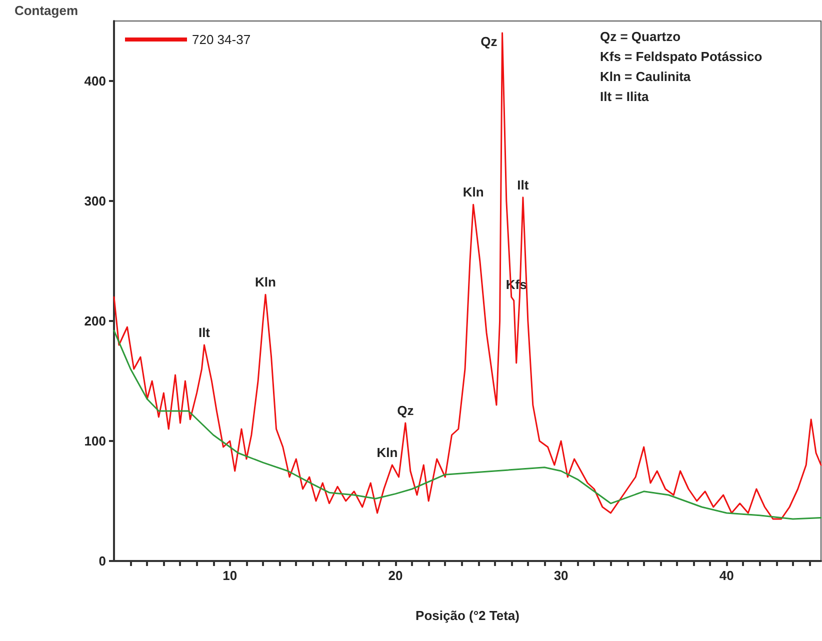 The width and height of the screenshot is (822, 641). I want to click on annotation: Kln = Caulinita, so click(646, 76).